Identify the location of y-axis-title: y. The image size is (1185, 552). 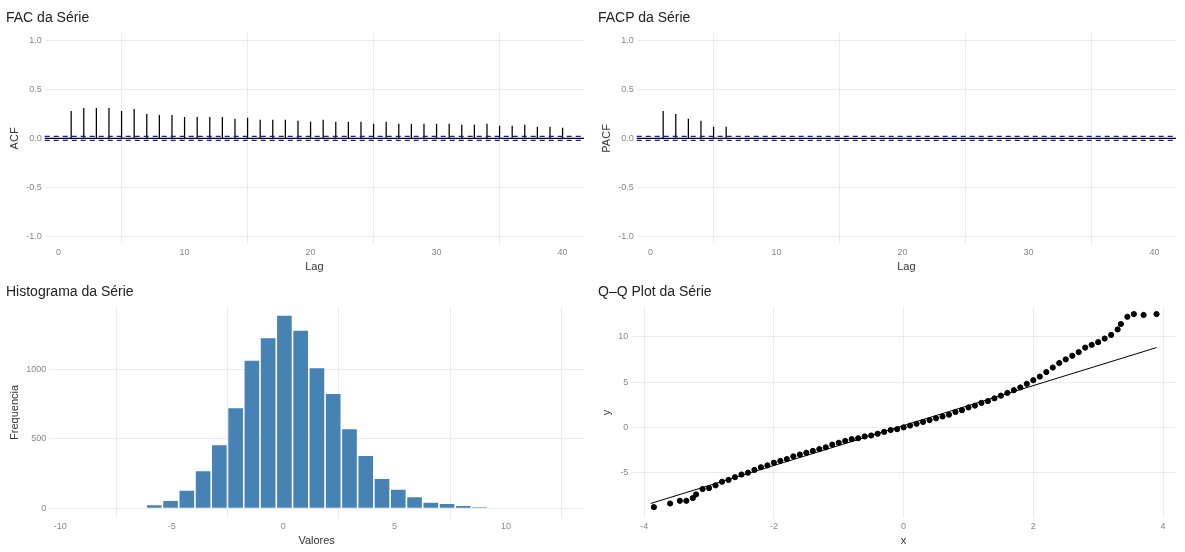
(605, 412).